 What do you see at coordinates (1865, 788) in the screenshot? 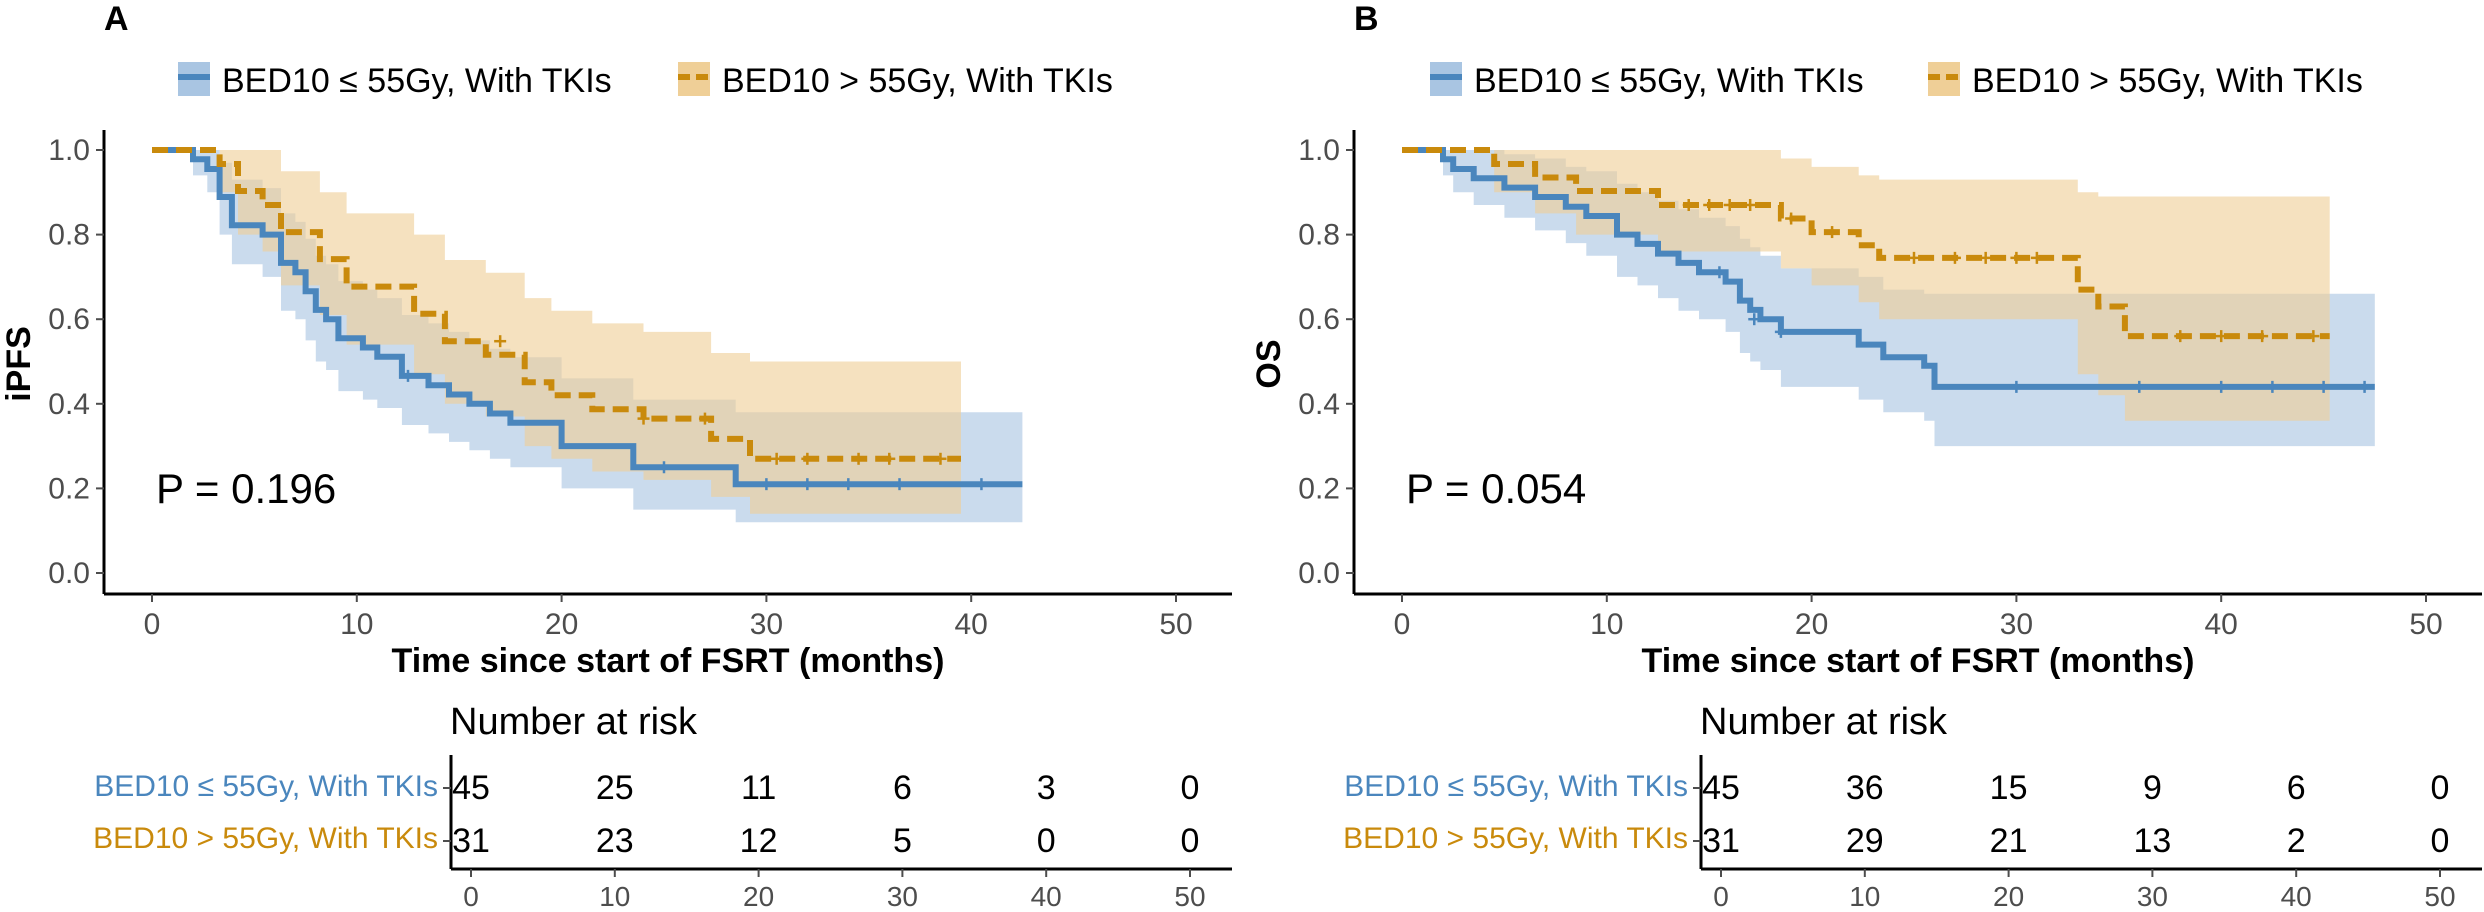
I see `risk-count-series-1: 36` at bounding box center [1865, 788].